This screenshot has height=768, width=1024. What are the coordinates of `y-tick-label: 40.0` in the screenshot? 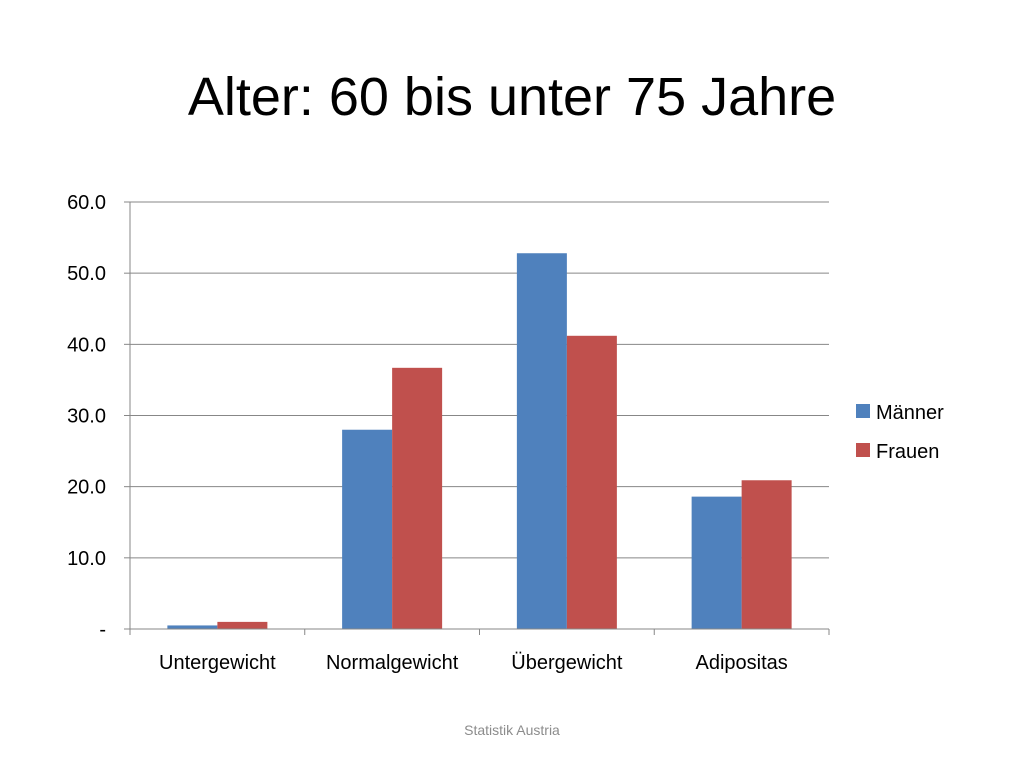 It's located at (86, 345).